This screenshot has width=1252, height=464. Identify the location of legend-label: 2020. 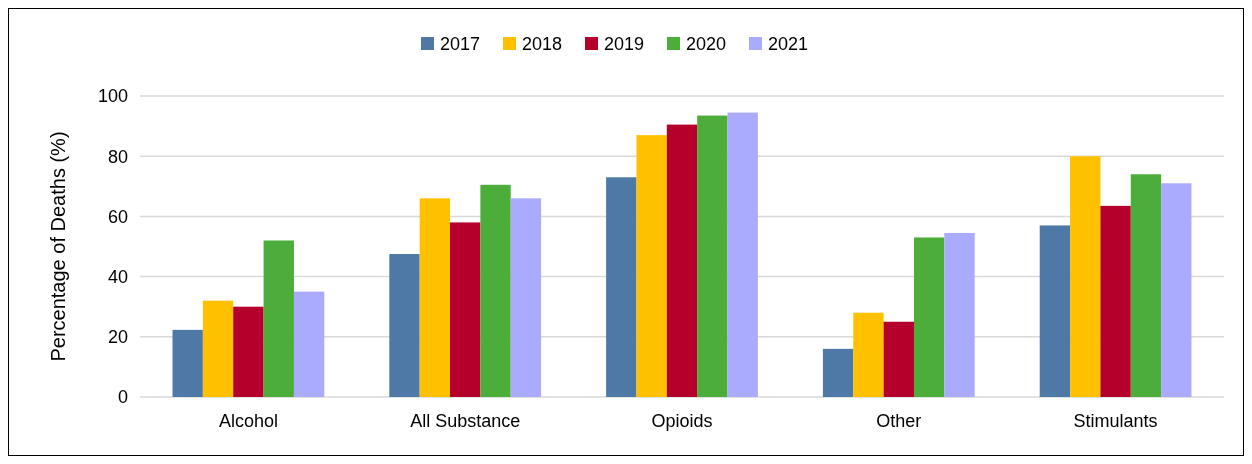
(706, 44).